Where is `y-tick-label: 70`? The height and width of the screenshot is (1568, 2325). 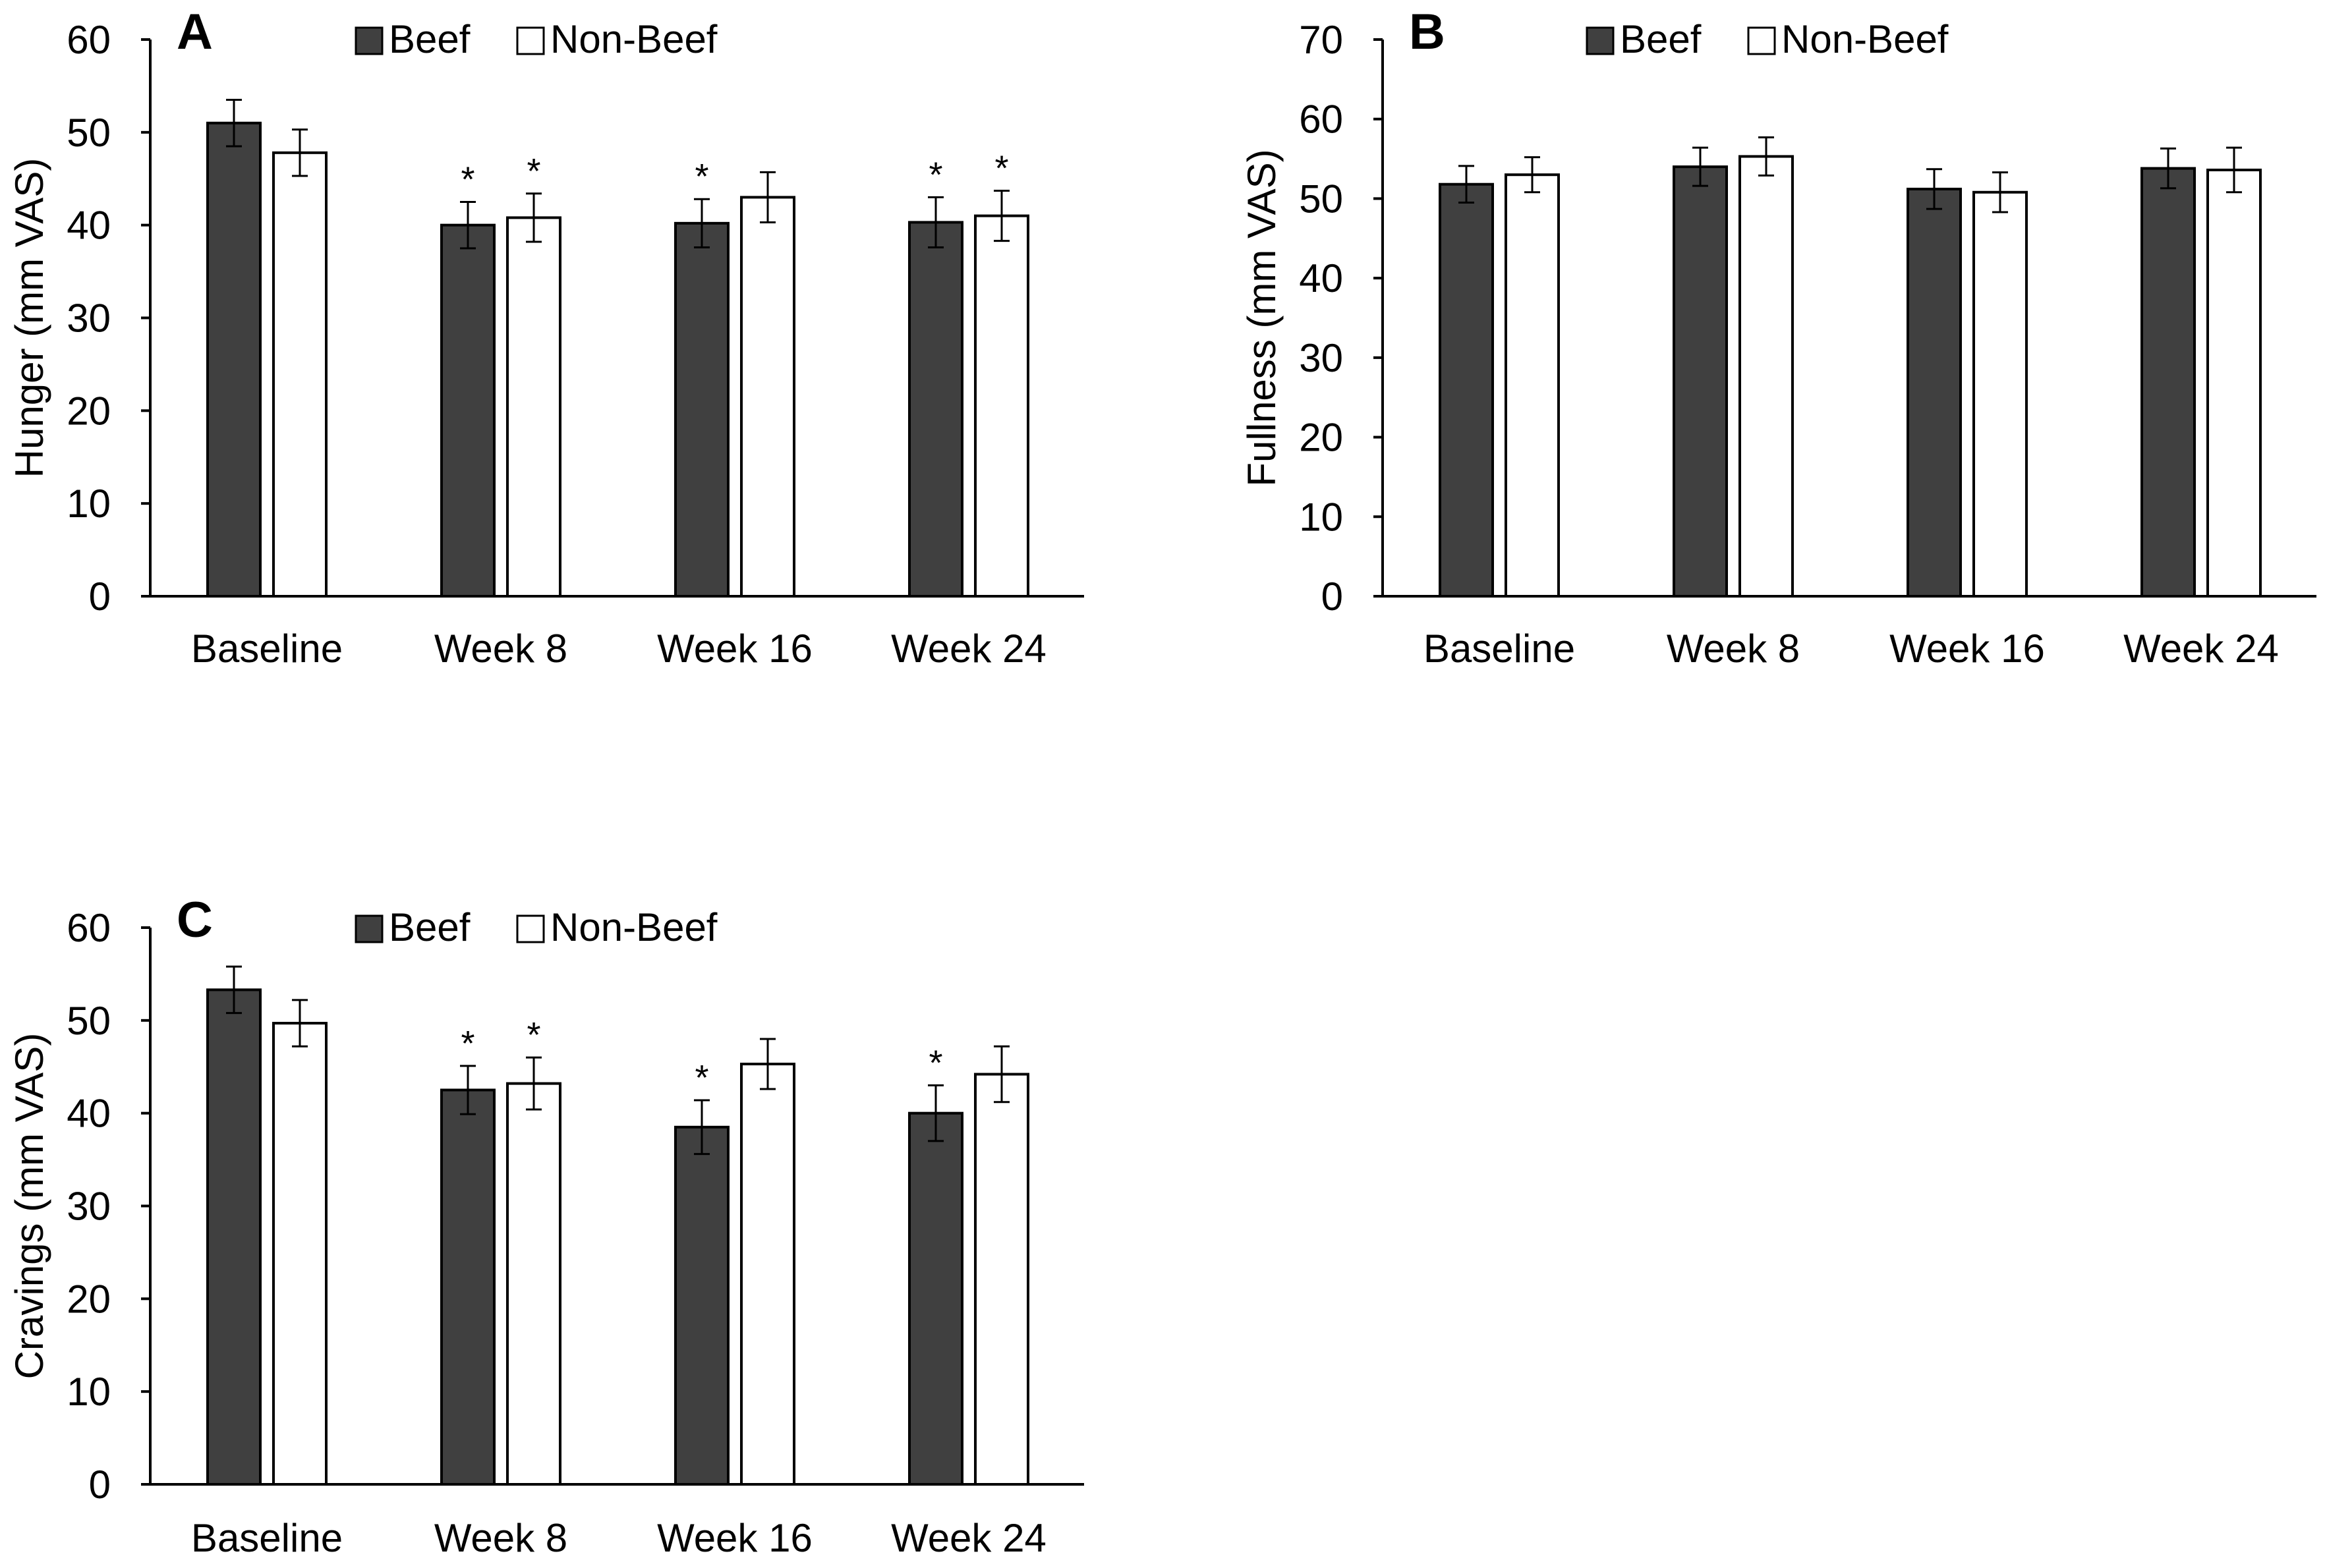
y-tick-label: 70 is located at coordinates (1321, 40).